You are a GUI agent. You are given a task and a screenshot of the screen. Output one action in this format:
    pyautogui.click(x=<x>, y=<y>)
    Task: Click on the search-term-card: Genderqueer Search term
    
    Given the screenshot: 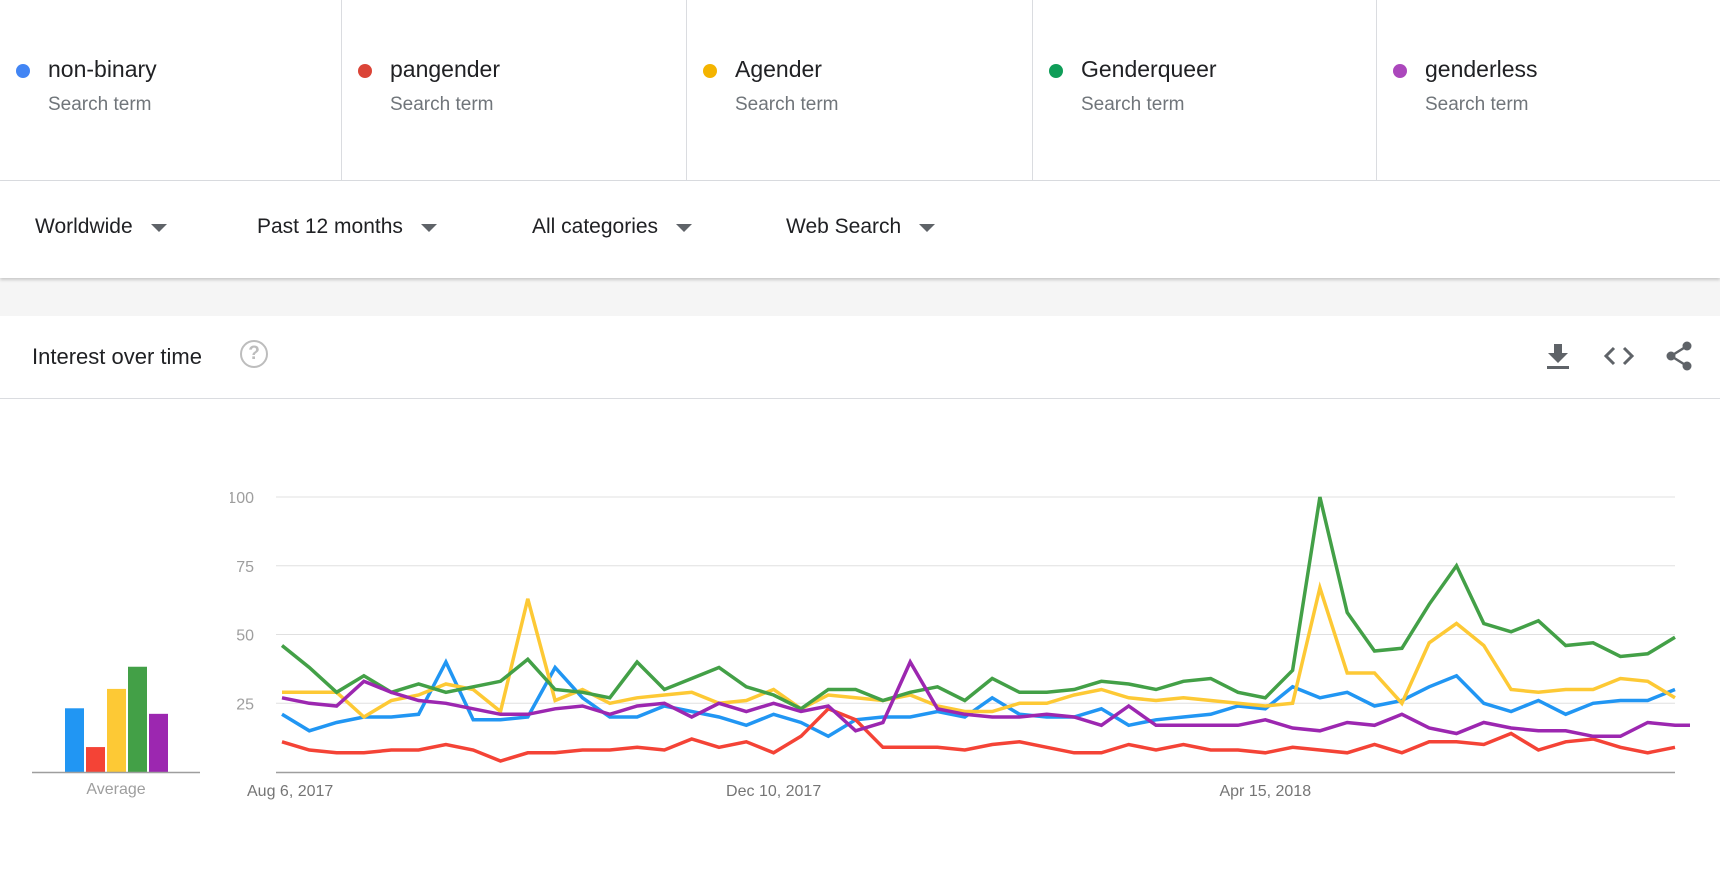 What is the action you would take?
    pyautogui.click(x=1205, y=90)
    